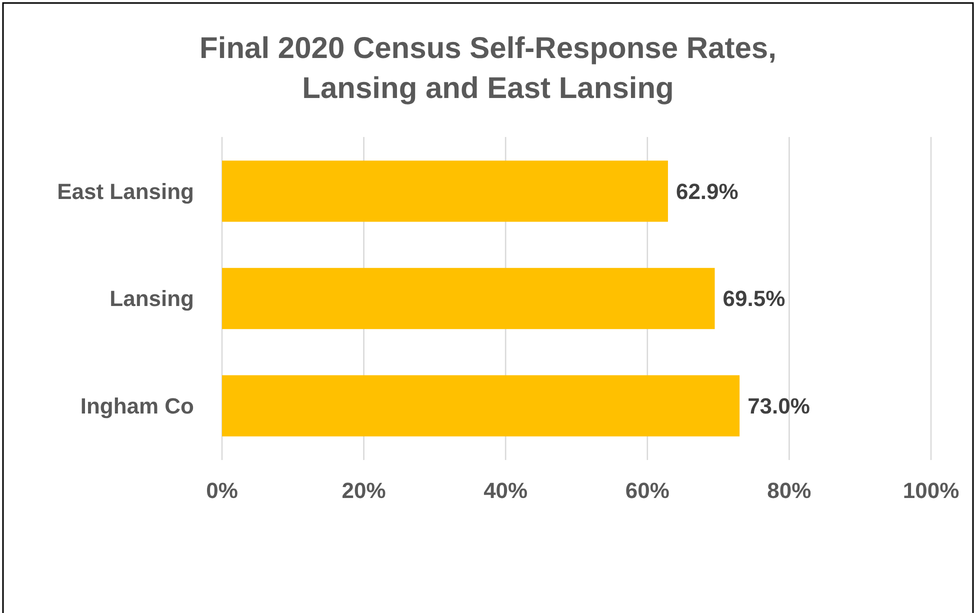 Image resolution: width=976 pixels, height=613 pixels. What do you see at coordinates (488, 68) in the screenshot?
I see `chart-title: Final 2020 Census Self-Response Rates, Lansing and East Lansing` at bounding box center [488, 68].